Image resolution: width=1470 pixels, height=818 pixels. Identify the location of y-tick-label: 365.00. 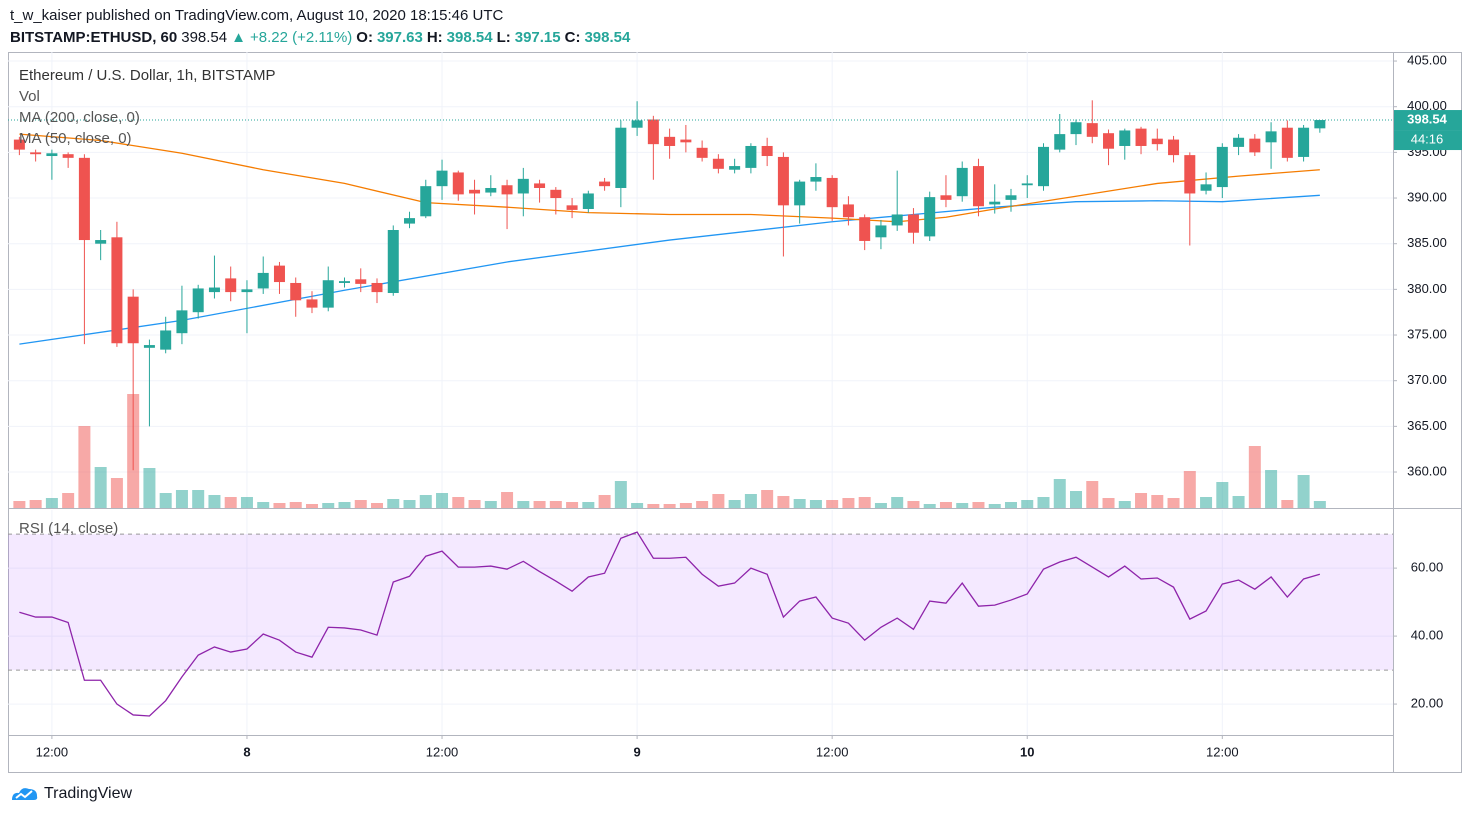
(1427, 425).